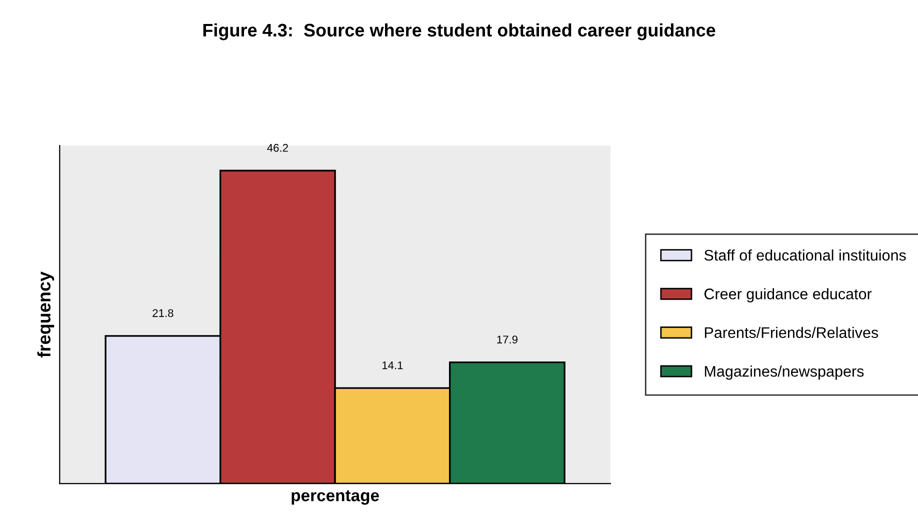  Describe the element at coordinates (507, 340) in the screenshot. I see `data-label: 17.9` at that location.